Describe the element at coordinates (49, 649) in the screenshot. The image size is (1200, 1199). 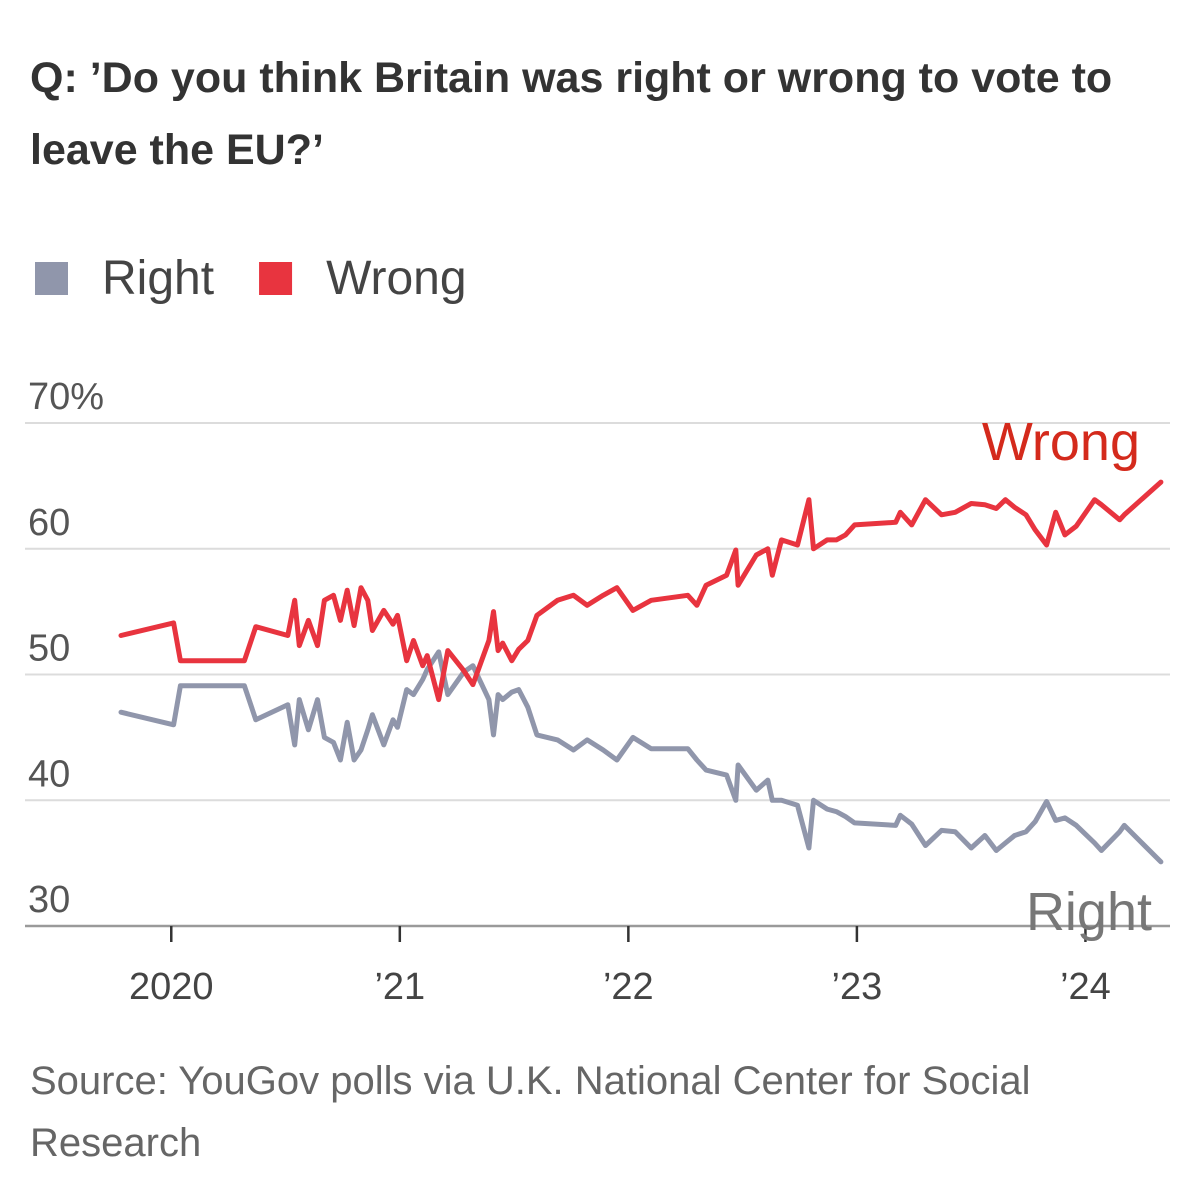
I see `y-tick-label: 50` at that location.